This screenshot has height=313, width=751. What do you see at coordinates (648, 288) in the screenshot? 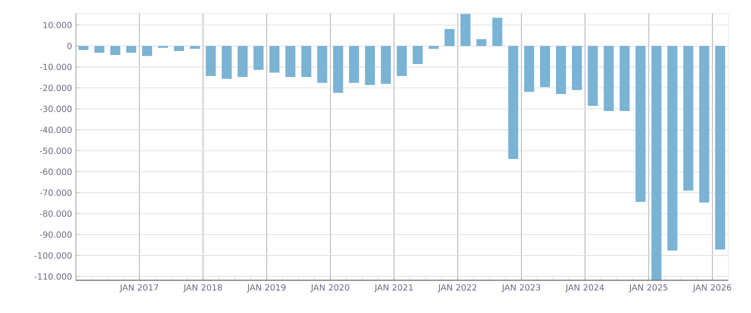
I see `x-tick-label: JAN 2025` at bounding box center [648, 288].